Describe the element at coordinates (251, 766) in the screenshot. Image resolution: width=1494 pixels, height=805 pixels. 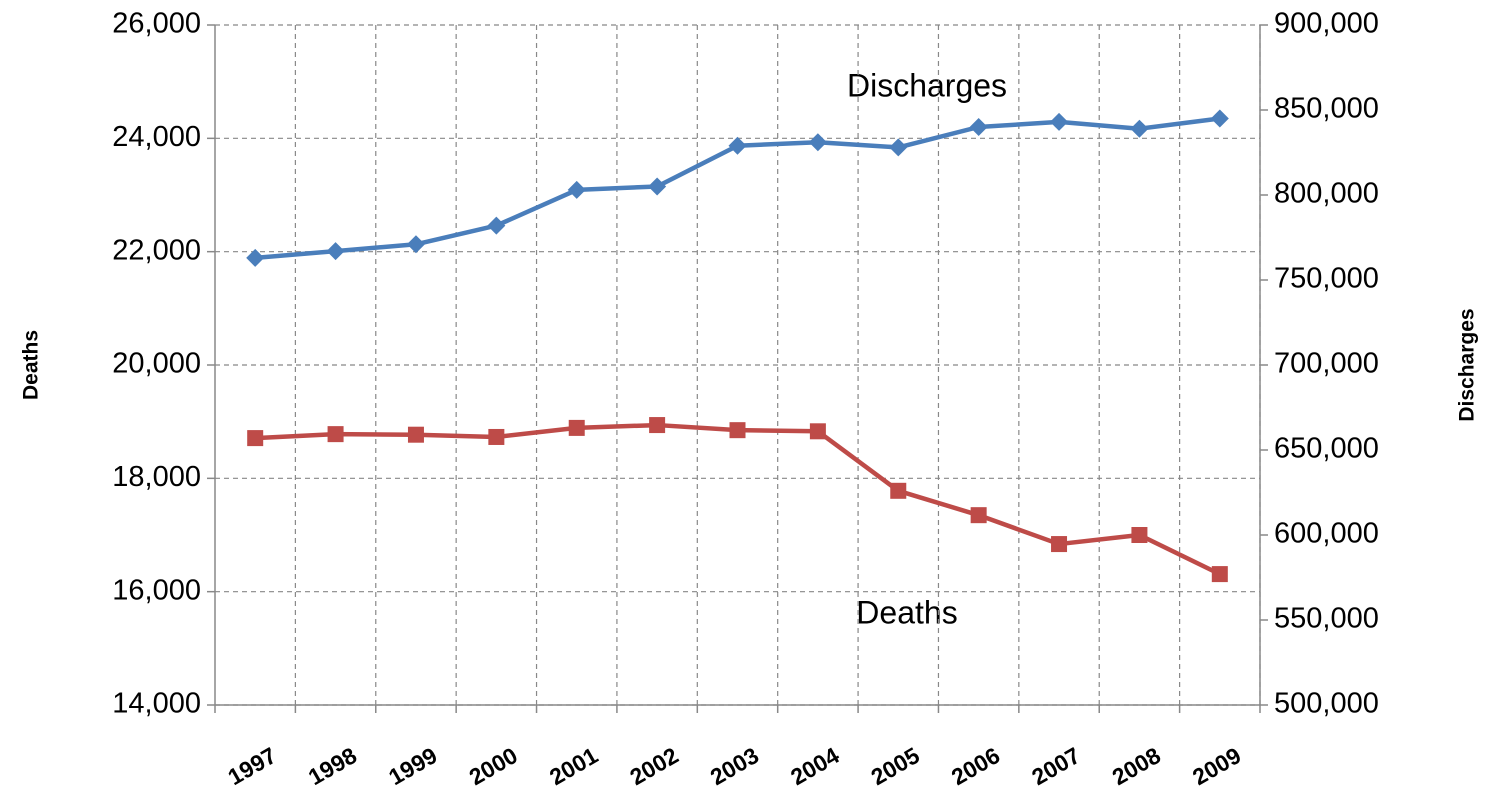
I see `x-tick-label: 1997` at that location.